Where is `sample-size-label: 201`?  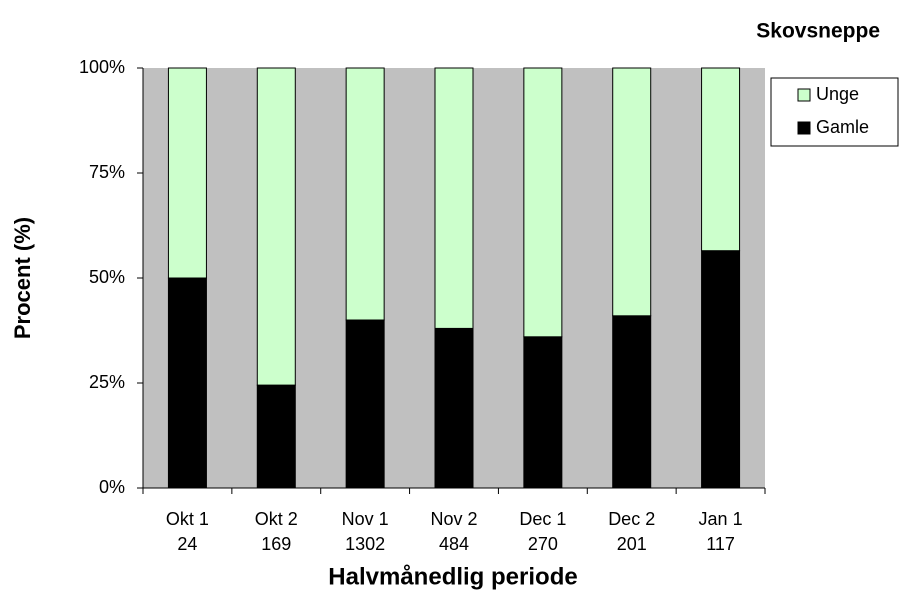 sample-size-label: 201 is located at coordinates (632, 544).